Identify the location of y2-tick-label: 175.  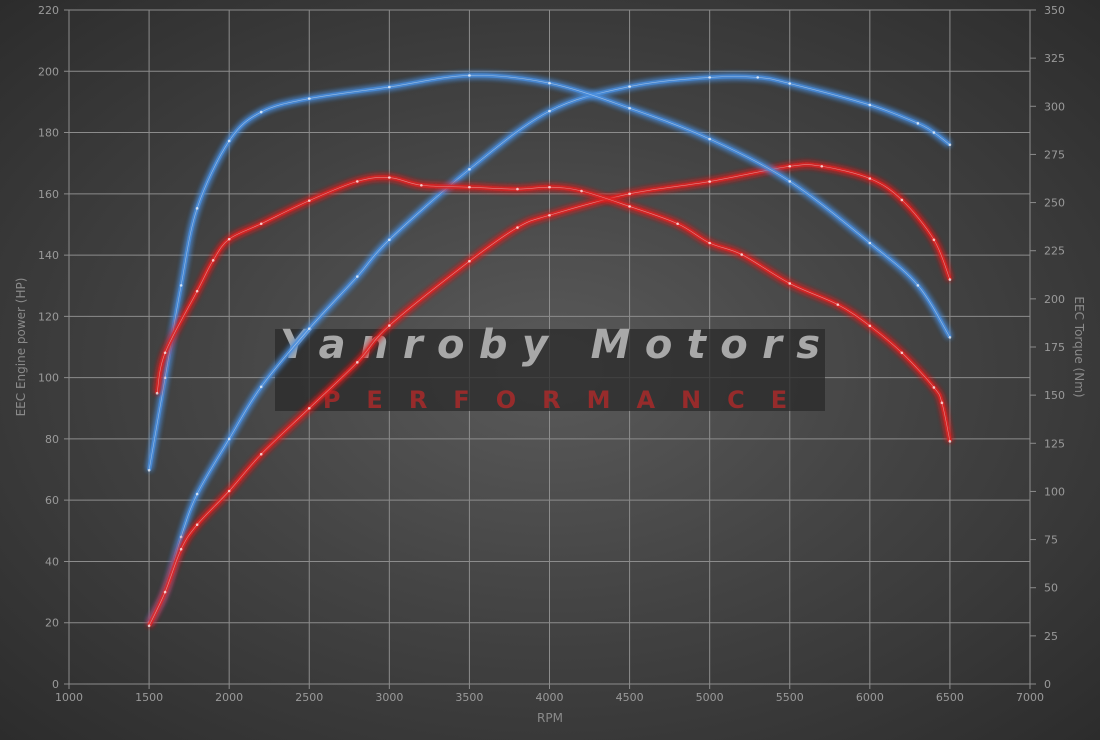
(1054, 347).